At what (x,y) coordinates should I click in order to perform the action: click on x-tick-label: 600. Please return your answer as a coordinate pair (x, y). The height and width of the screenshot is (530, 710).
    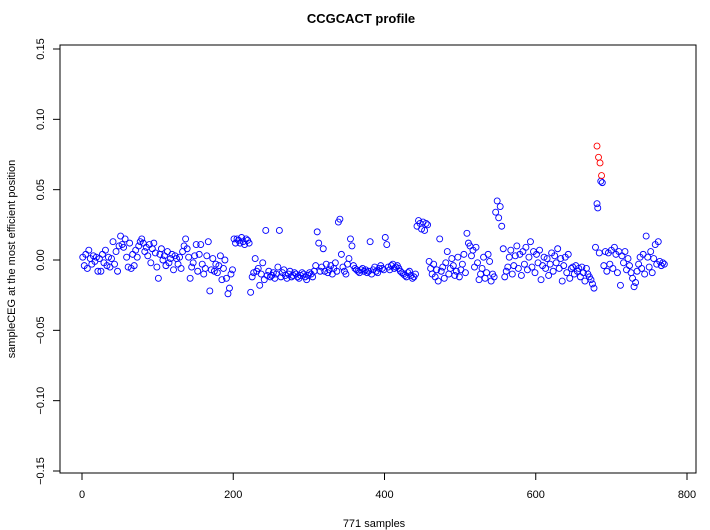
    Looking at the image, I should click on (536, 495).